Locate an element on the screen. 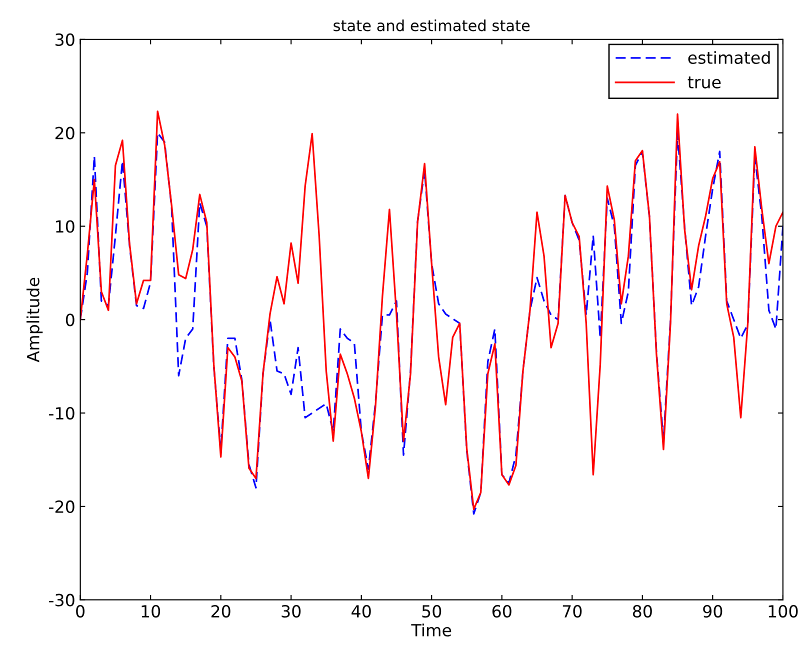 The width and height of the screenshot is (803, 657). x-tick-label: 40 is located at coordinates (361, 611).